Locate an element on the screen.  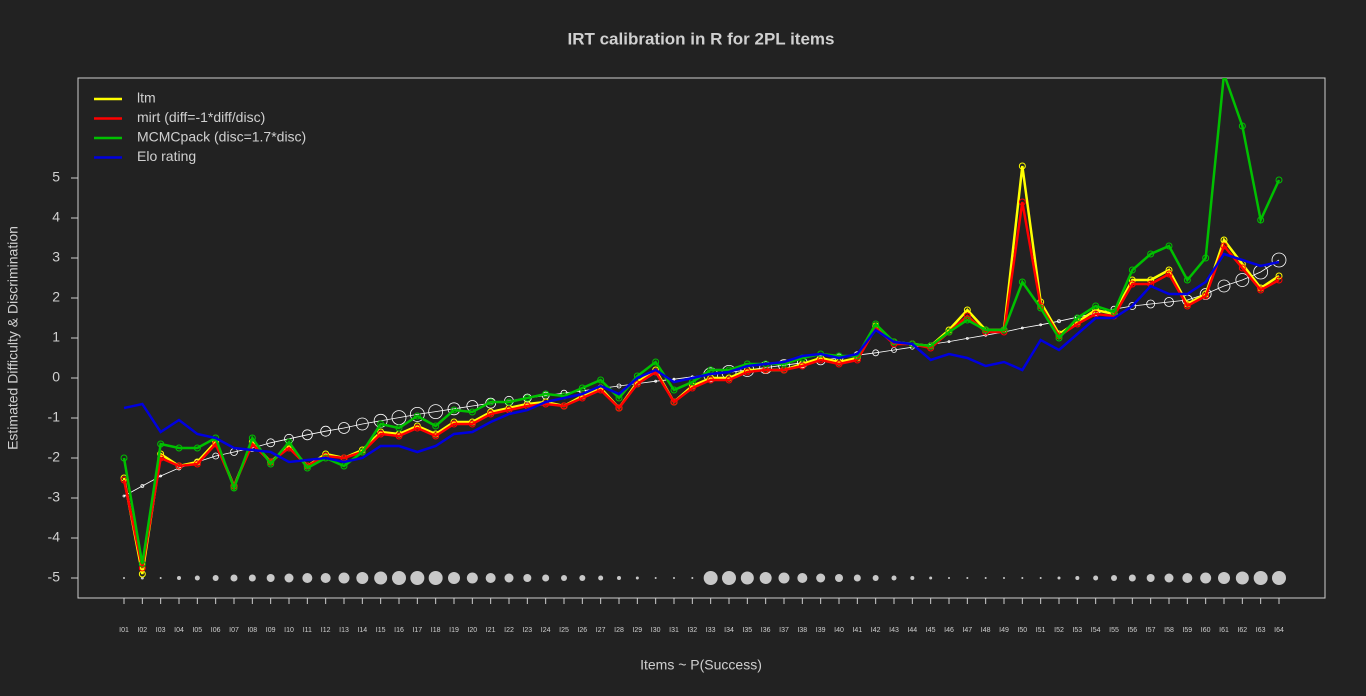
x-tick-label: I08 is located at coordinates (252, 630).